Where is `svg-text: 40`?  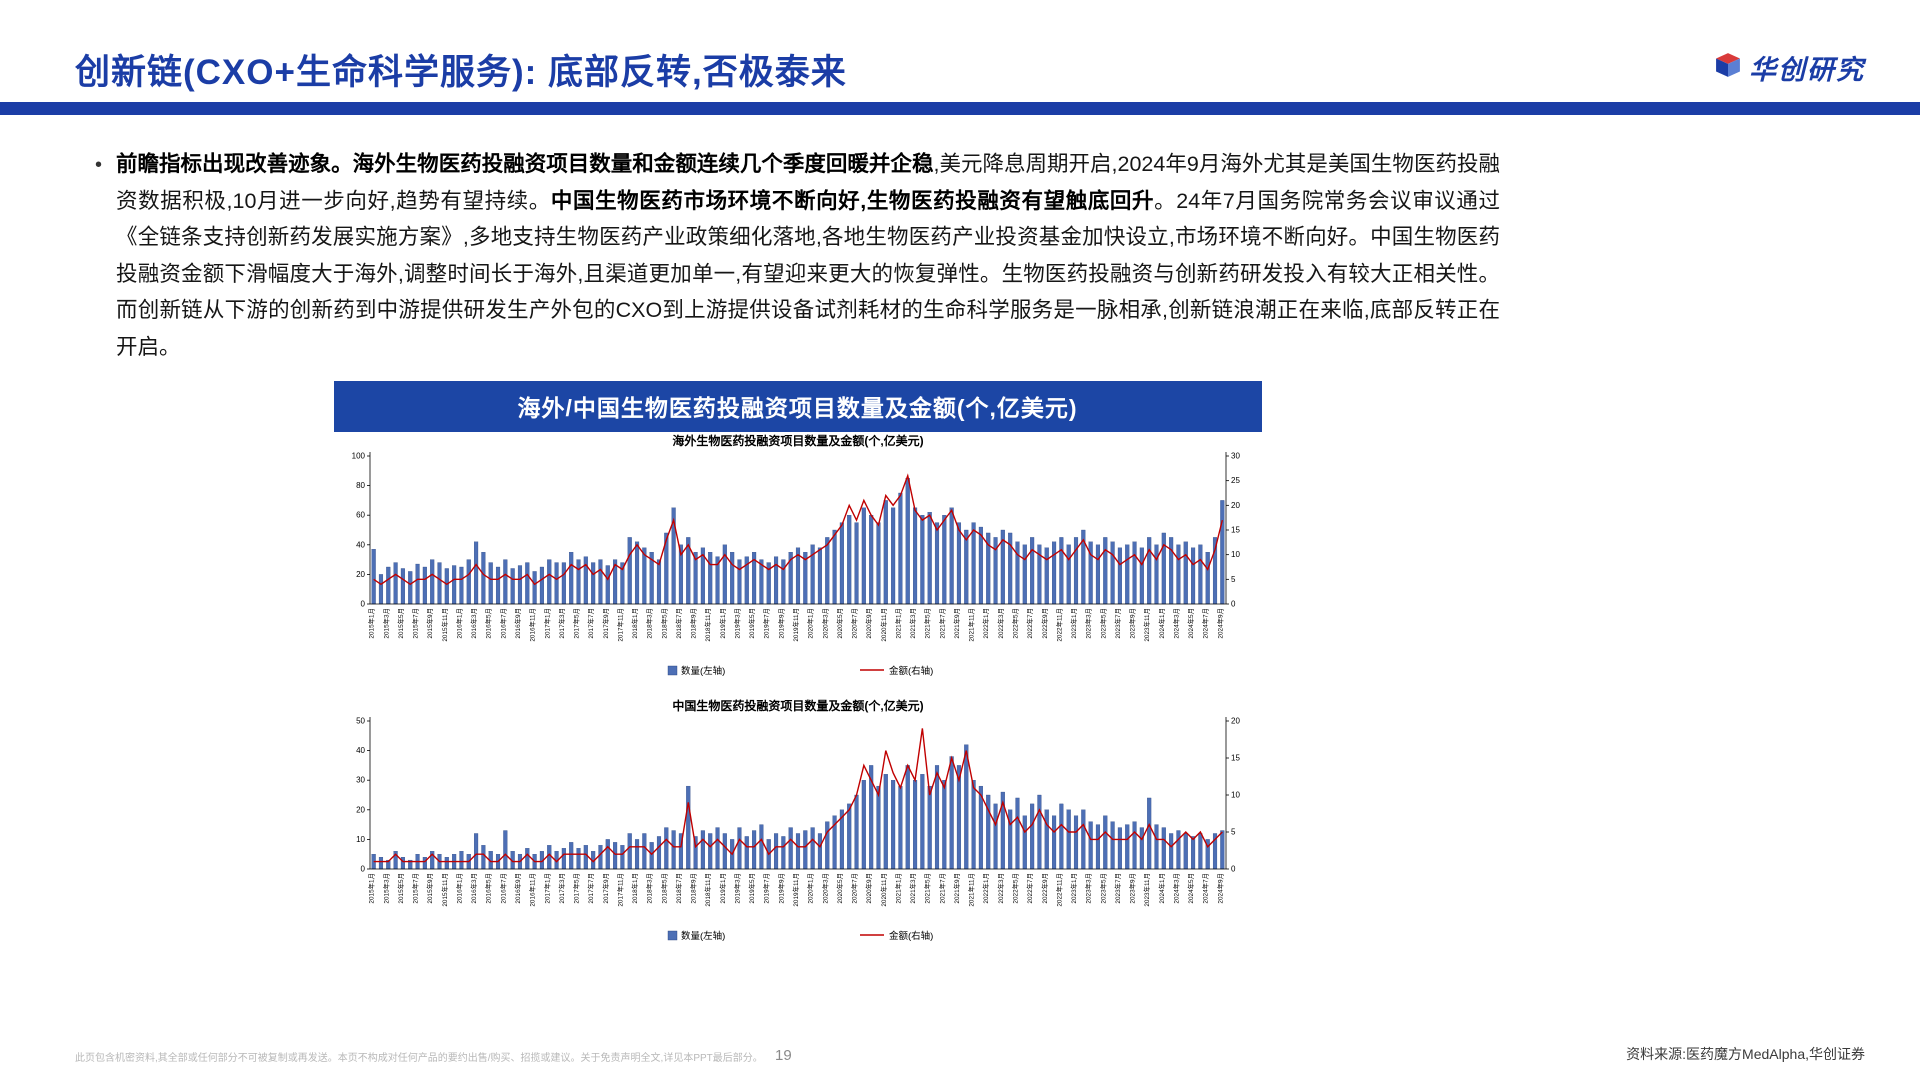 svg-text: 40 is located at coordinates (360, 545).